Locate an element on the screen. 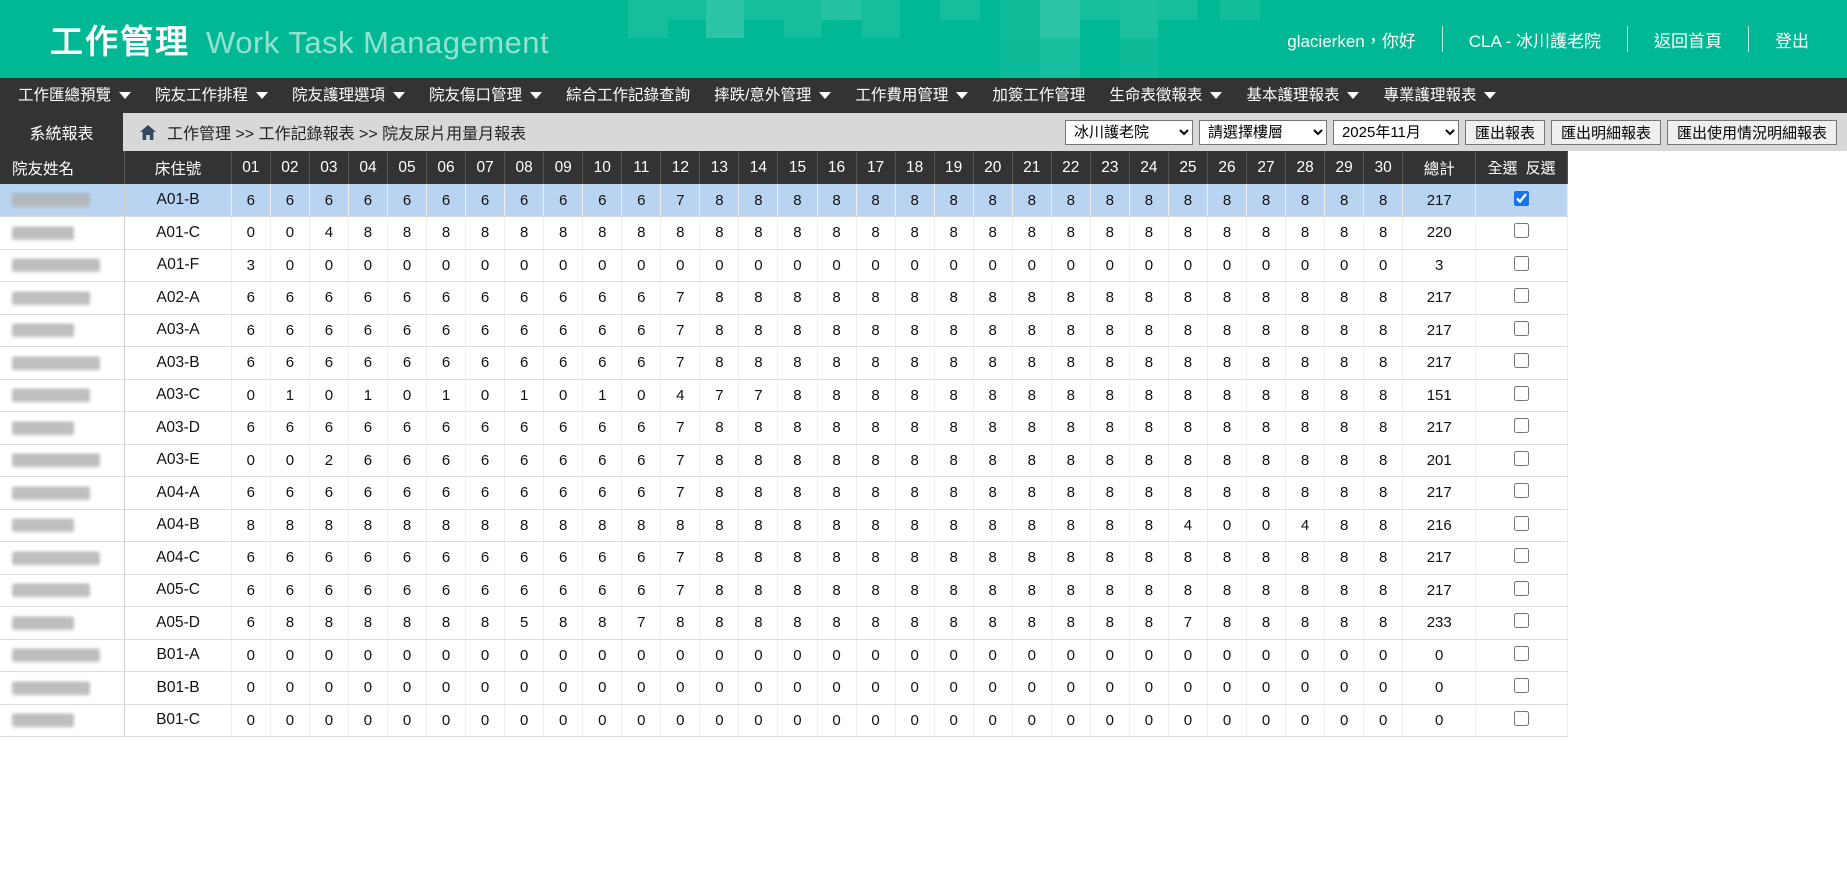 This screenshot has width=1847, height=869. cell-day-19: 8 is located at coordinates (954, 363).